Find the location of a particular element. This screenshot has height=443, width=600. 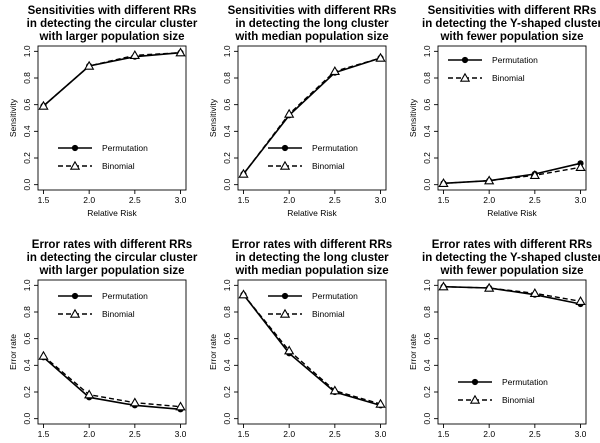

x-axis-label: Relative Risk is located at coordinates (112, 213).